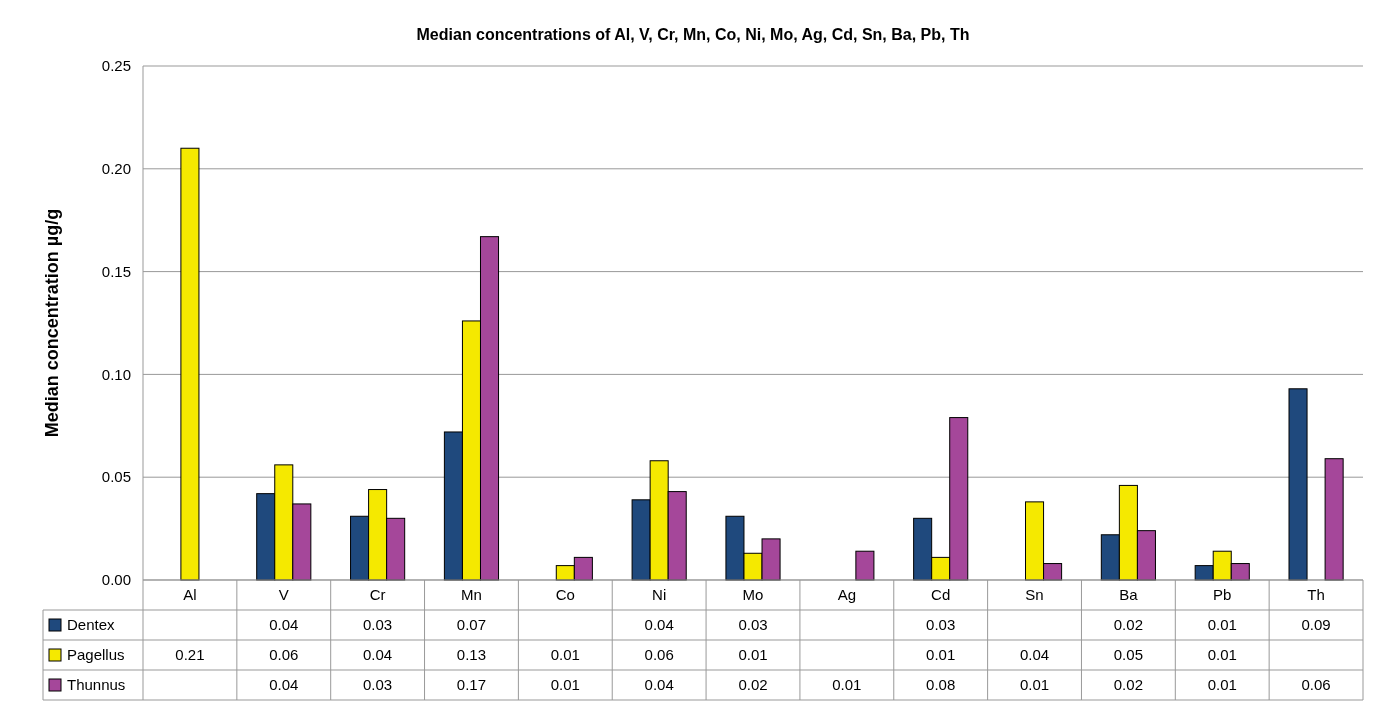 Image resolution: width=1376 pixels, height=719 pixels. What do you see at coordinates (1128, 655) in the screenshot?
I see `data-label: 0.05` at bounding box center [1128, 655].